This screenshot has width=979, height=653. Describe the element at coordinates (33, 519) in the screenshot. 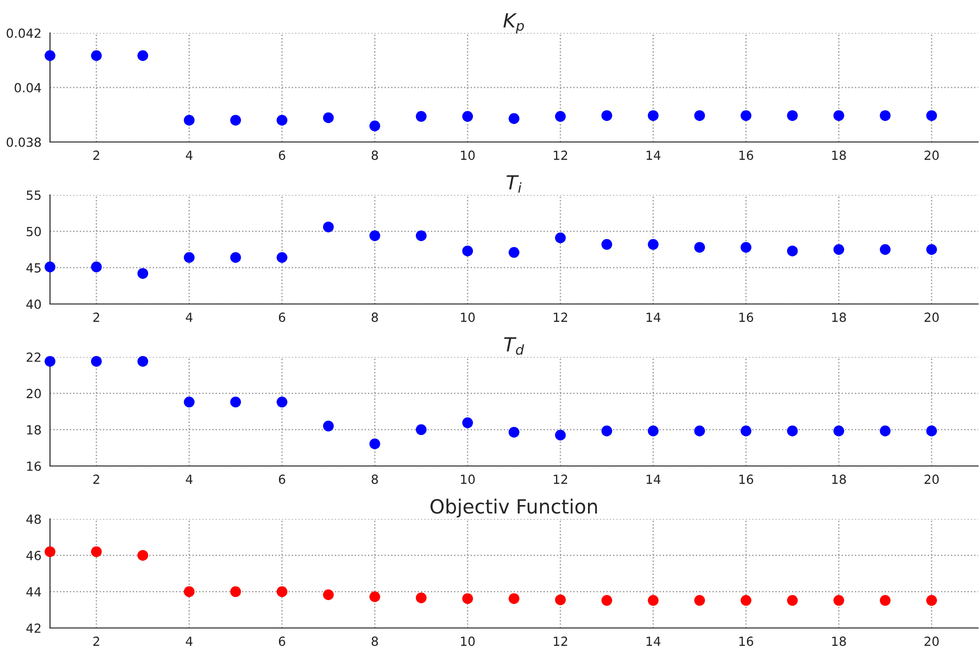

I see `y-tick-label: 48` at that location.